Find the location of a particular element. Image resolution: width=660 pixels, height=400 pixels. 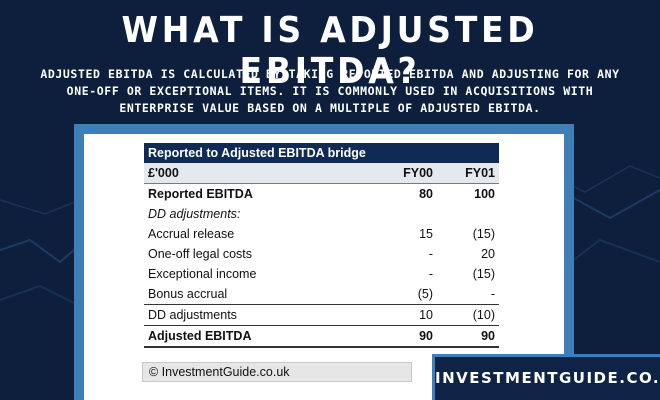

table-row: DD adjustments: is located at coordinates (321, 214).